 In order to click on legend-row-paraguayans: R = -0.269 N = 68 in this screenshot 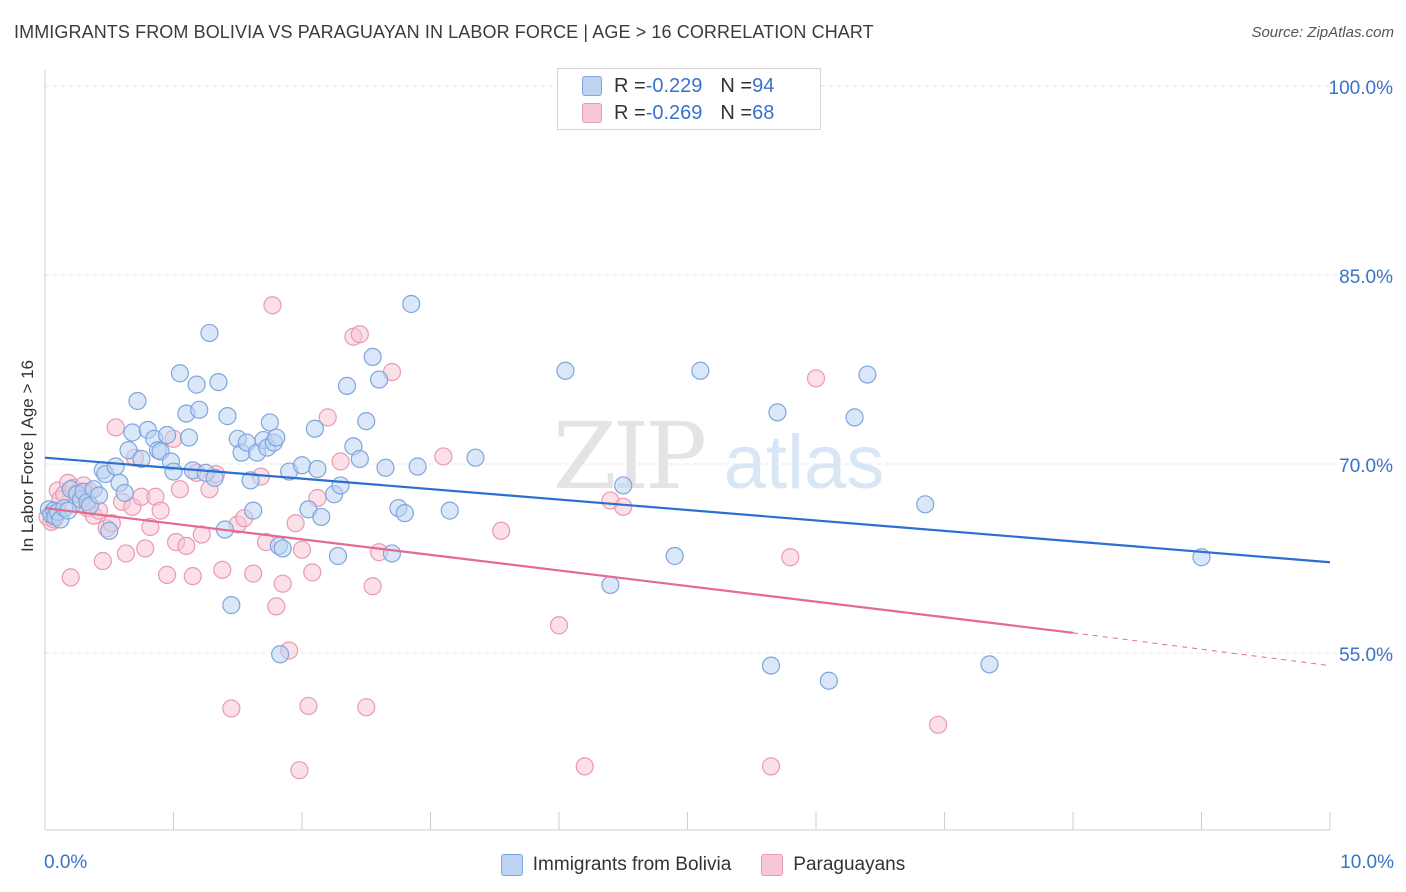, I will do `click(678, 113)`.